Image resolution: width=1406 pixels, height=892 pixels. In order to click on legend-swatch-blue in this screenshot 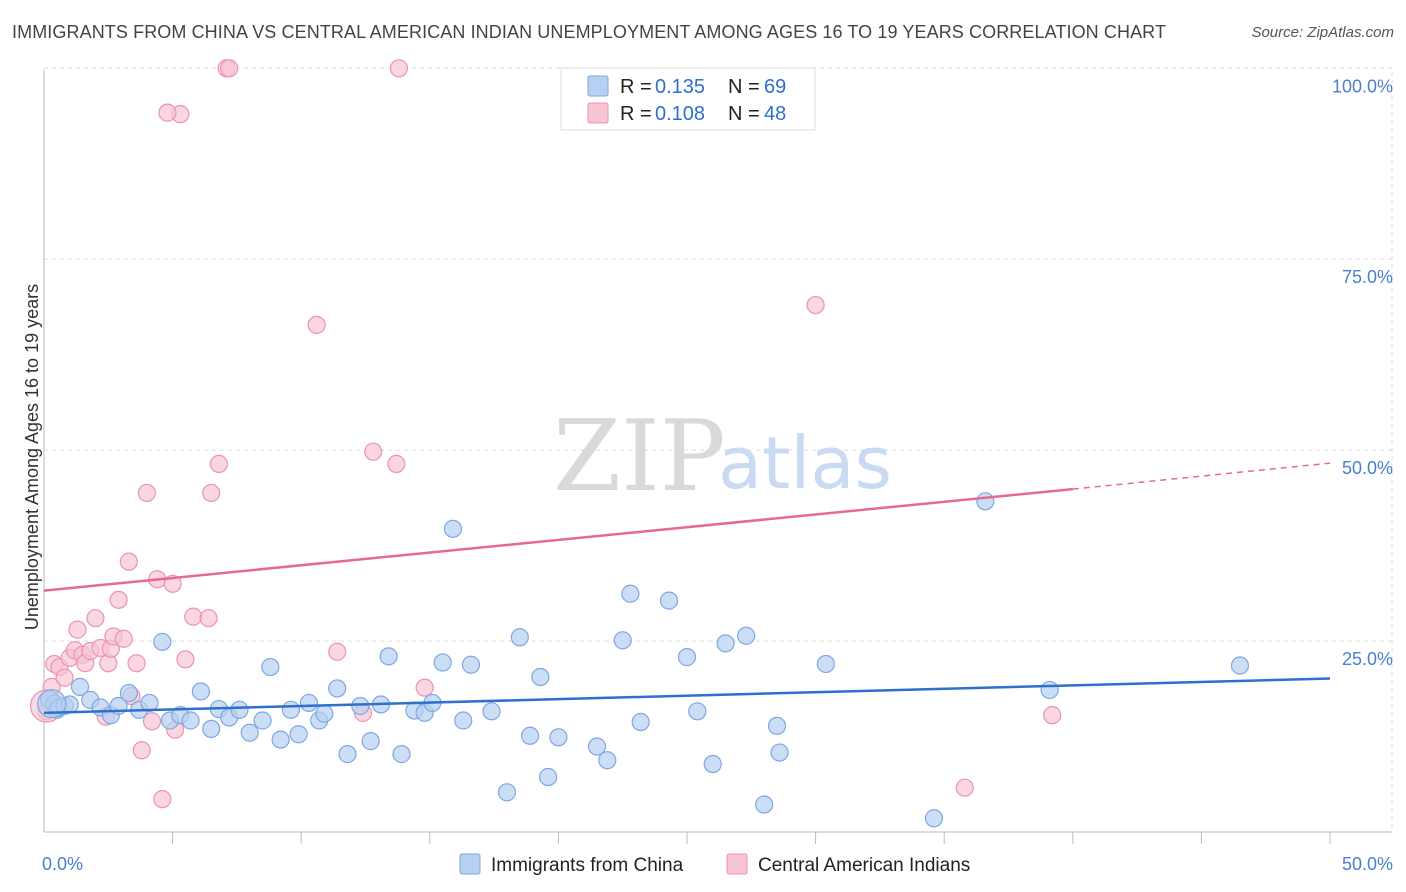, I will do `click(598, 86)`.